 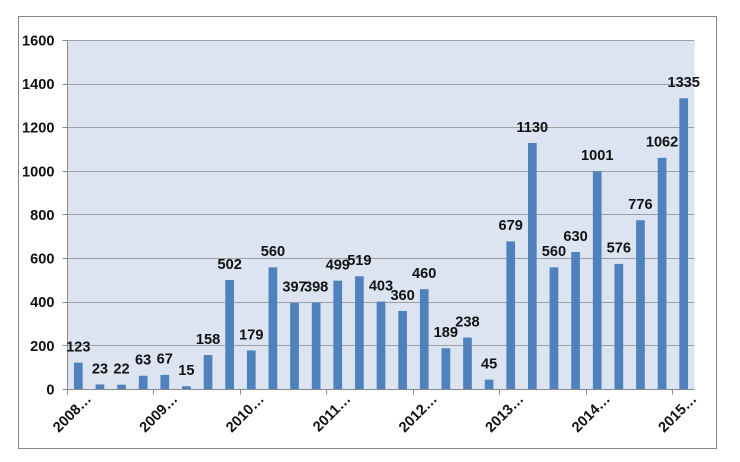 I want to click on svg-text: 1335, so click(x=683, y=83).